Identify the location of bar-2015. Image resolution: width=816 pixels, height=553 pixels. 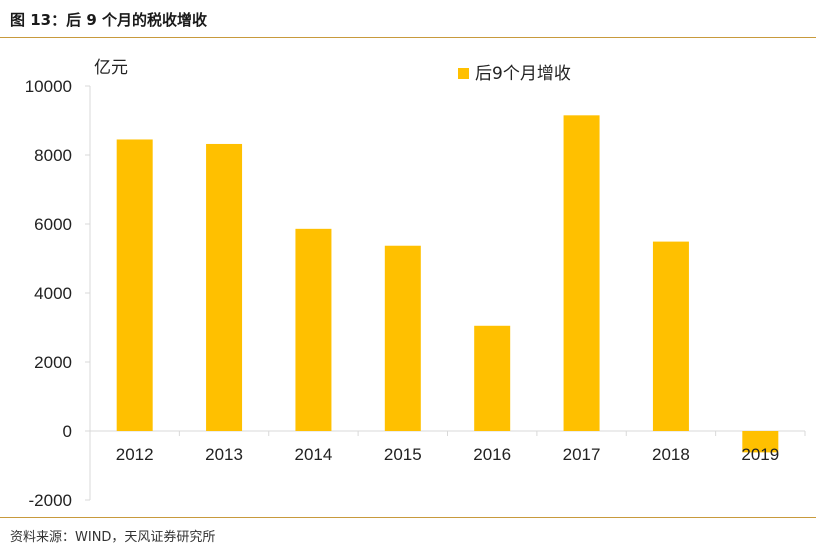
(402, 338).